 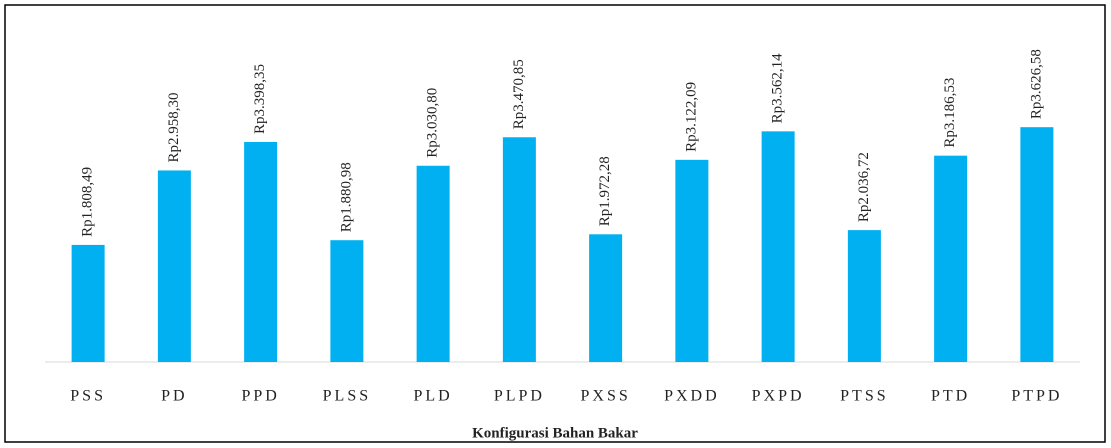 I want to click on value-label: Rp3.030,80, so click(x=433, y=123).